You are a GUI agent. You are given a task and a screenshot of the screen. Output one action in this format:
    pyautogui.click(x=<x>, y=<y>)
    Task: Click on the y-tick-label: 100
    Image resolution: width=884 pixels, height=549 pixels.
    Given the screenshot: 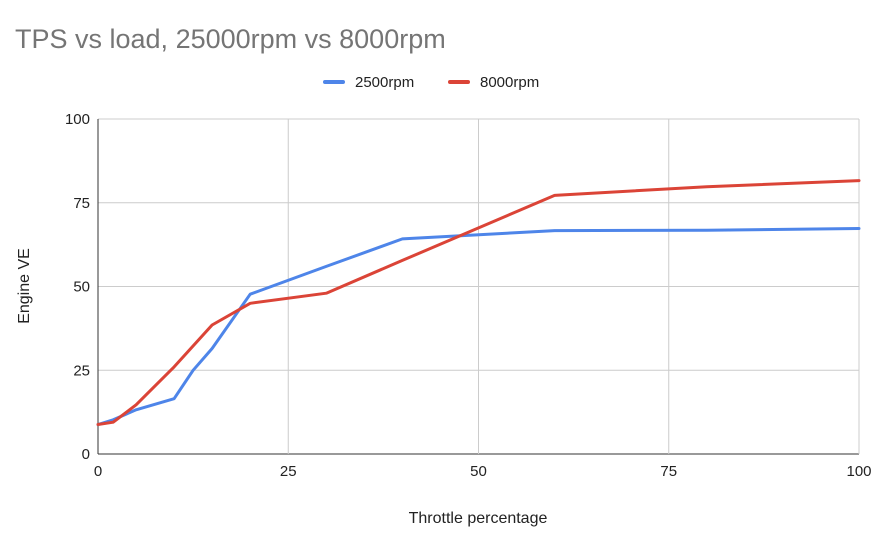 What is the action you would take?
    pyautogui.click(x=77, y=119)
    